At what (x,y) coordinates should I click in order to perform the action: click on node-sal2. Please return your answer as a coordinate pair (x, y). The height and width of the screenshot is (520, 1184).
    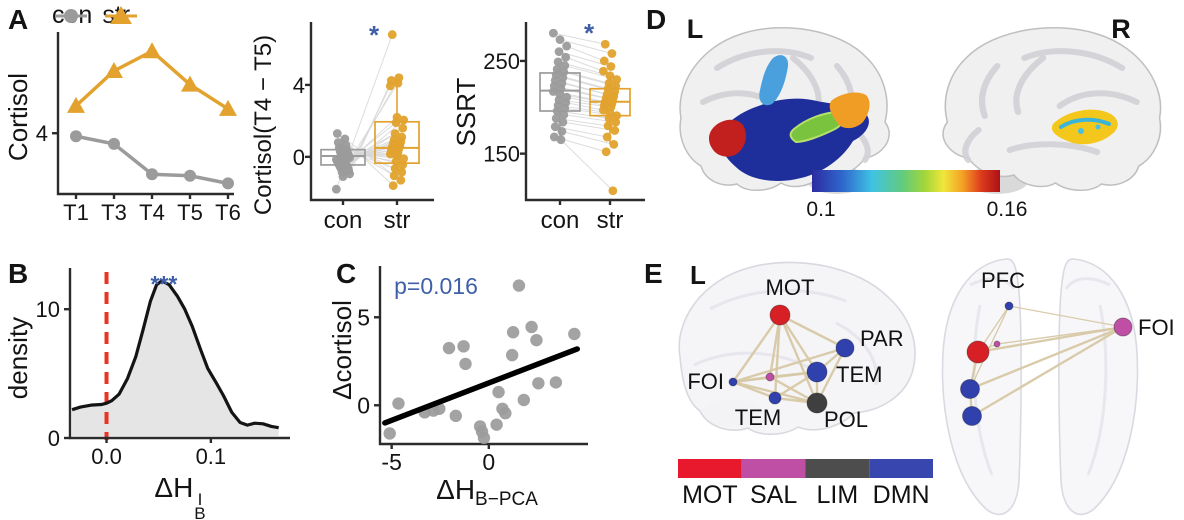
    Looking at the image, I should click on (997, 344).